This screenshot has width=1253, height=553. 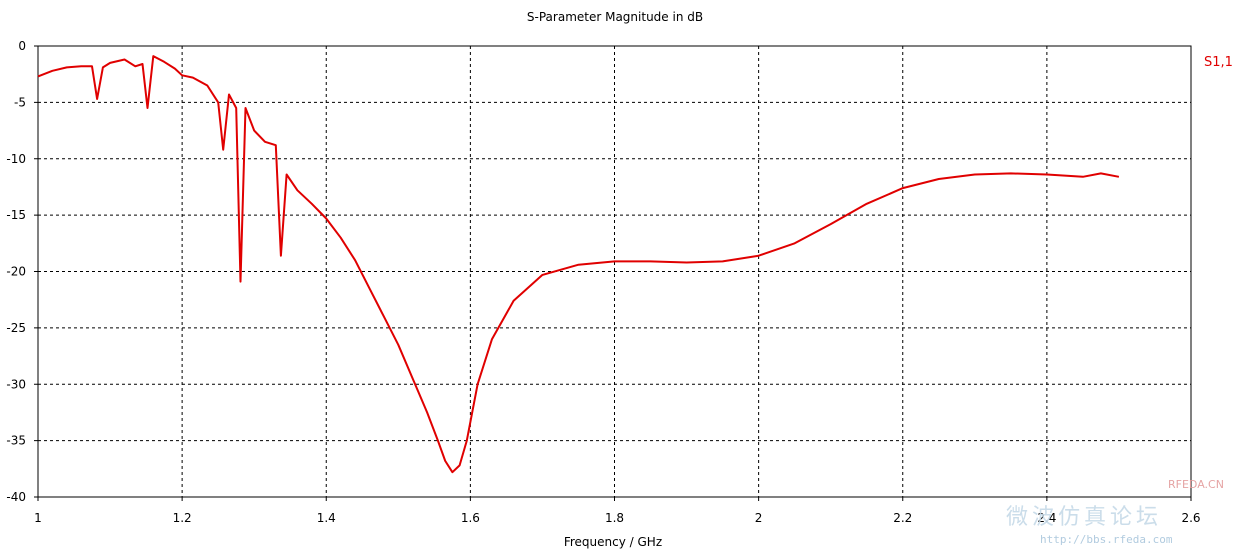 I want to click on y-tick-label: -15, so click(x=16, y=215).